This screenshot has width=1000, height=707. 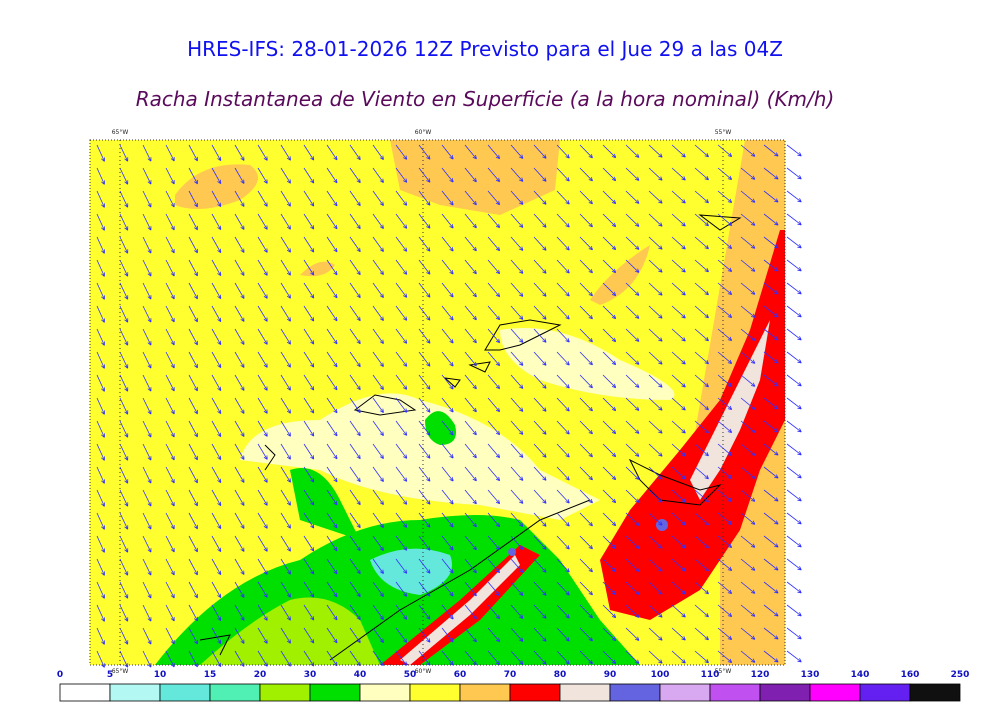 I want to click on colorbar-tick-label: 100, so click(x=660, y=675).